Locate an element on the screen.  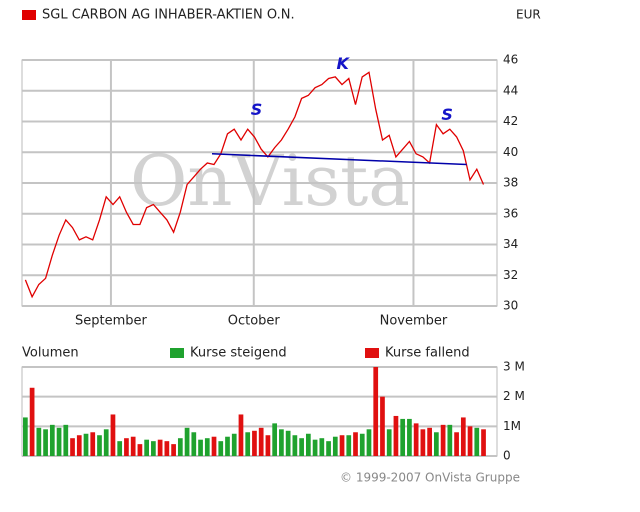
currency: EUR is located at coordinates (528, 15).